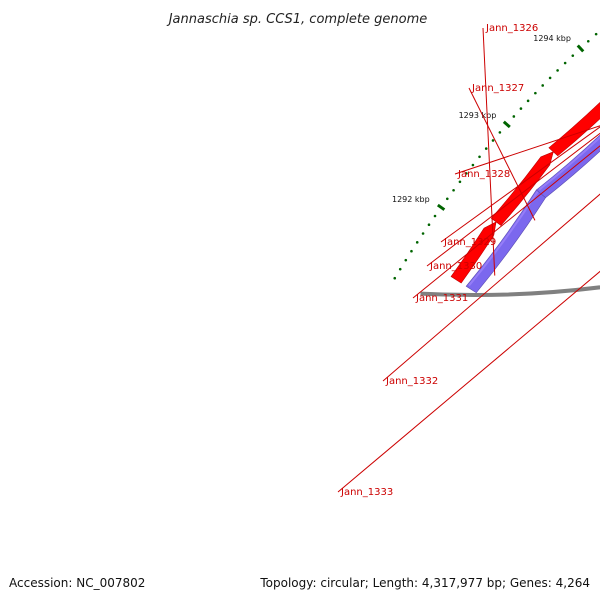 This screenshot has height=600, width=600. What do you see at coordinates (483, 174) in the screenshot?
I see `gene-label-jann_1328: Jann_1328` at bounding box center [483, 174].